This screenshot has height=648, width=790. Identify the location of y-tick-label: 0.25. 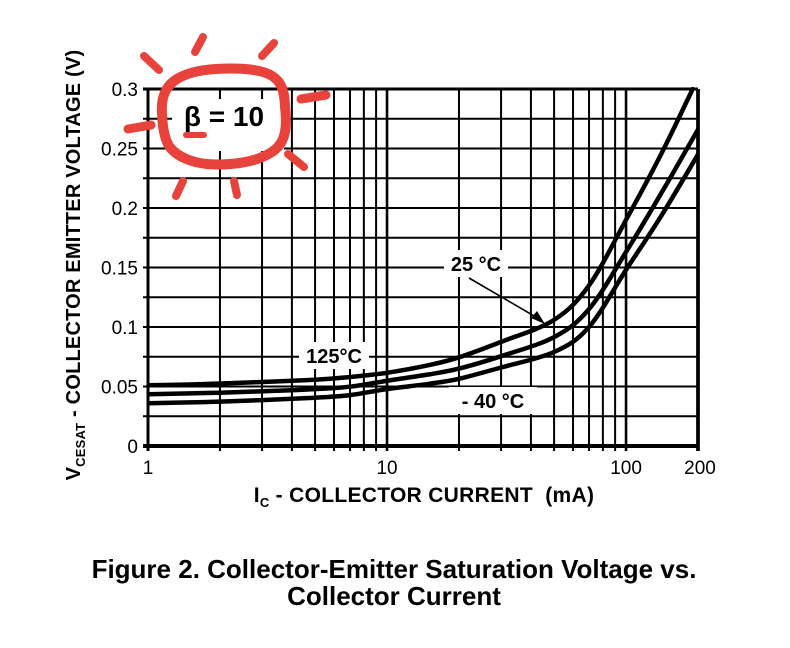
(119, 150).